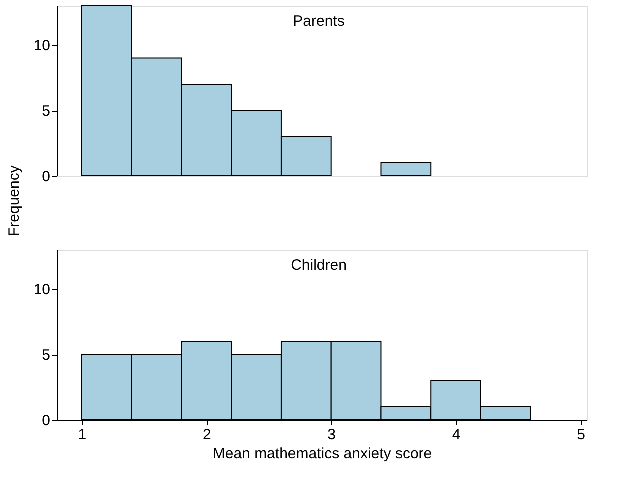 The image size is (630, 483). I want to click on text: Parents, so click(319, 21).